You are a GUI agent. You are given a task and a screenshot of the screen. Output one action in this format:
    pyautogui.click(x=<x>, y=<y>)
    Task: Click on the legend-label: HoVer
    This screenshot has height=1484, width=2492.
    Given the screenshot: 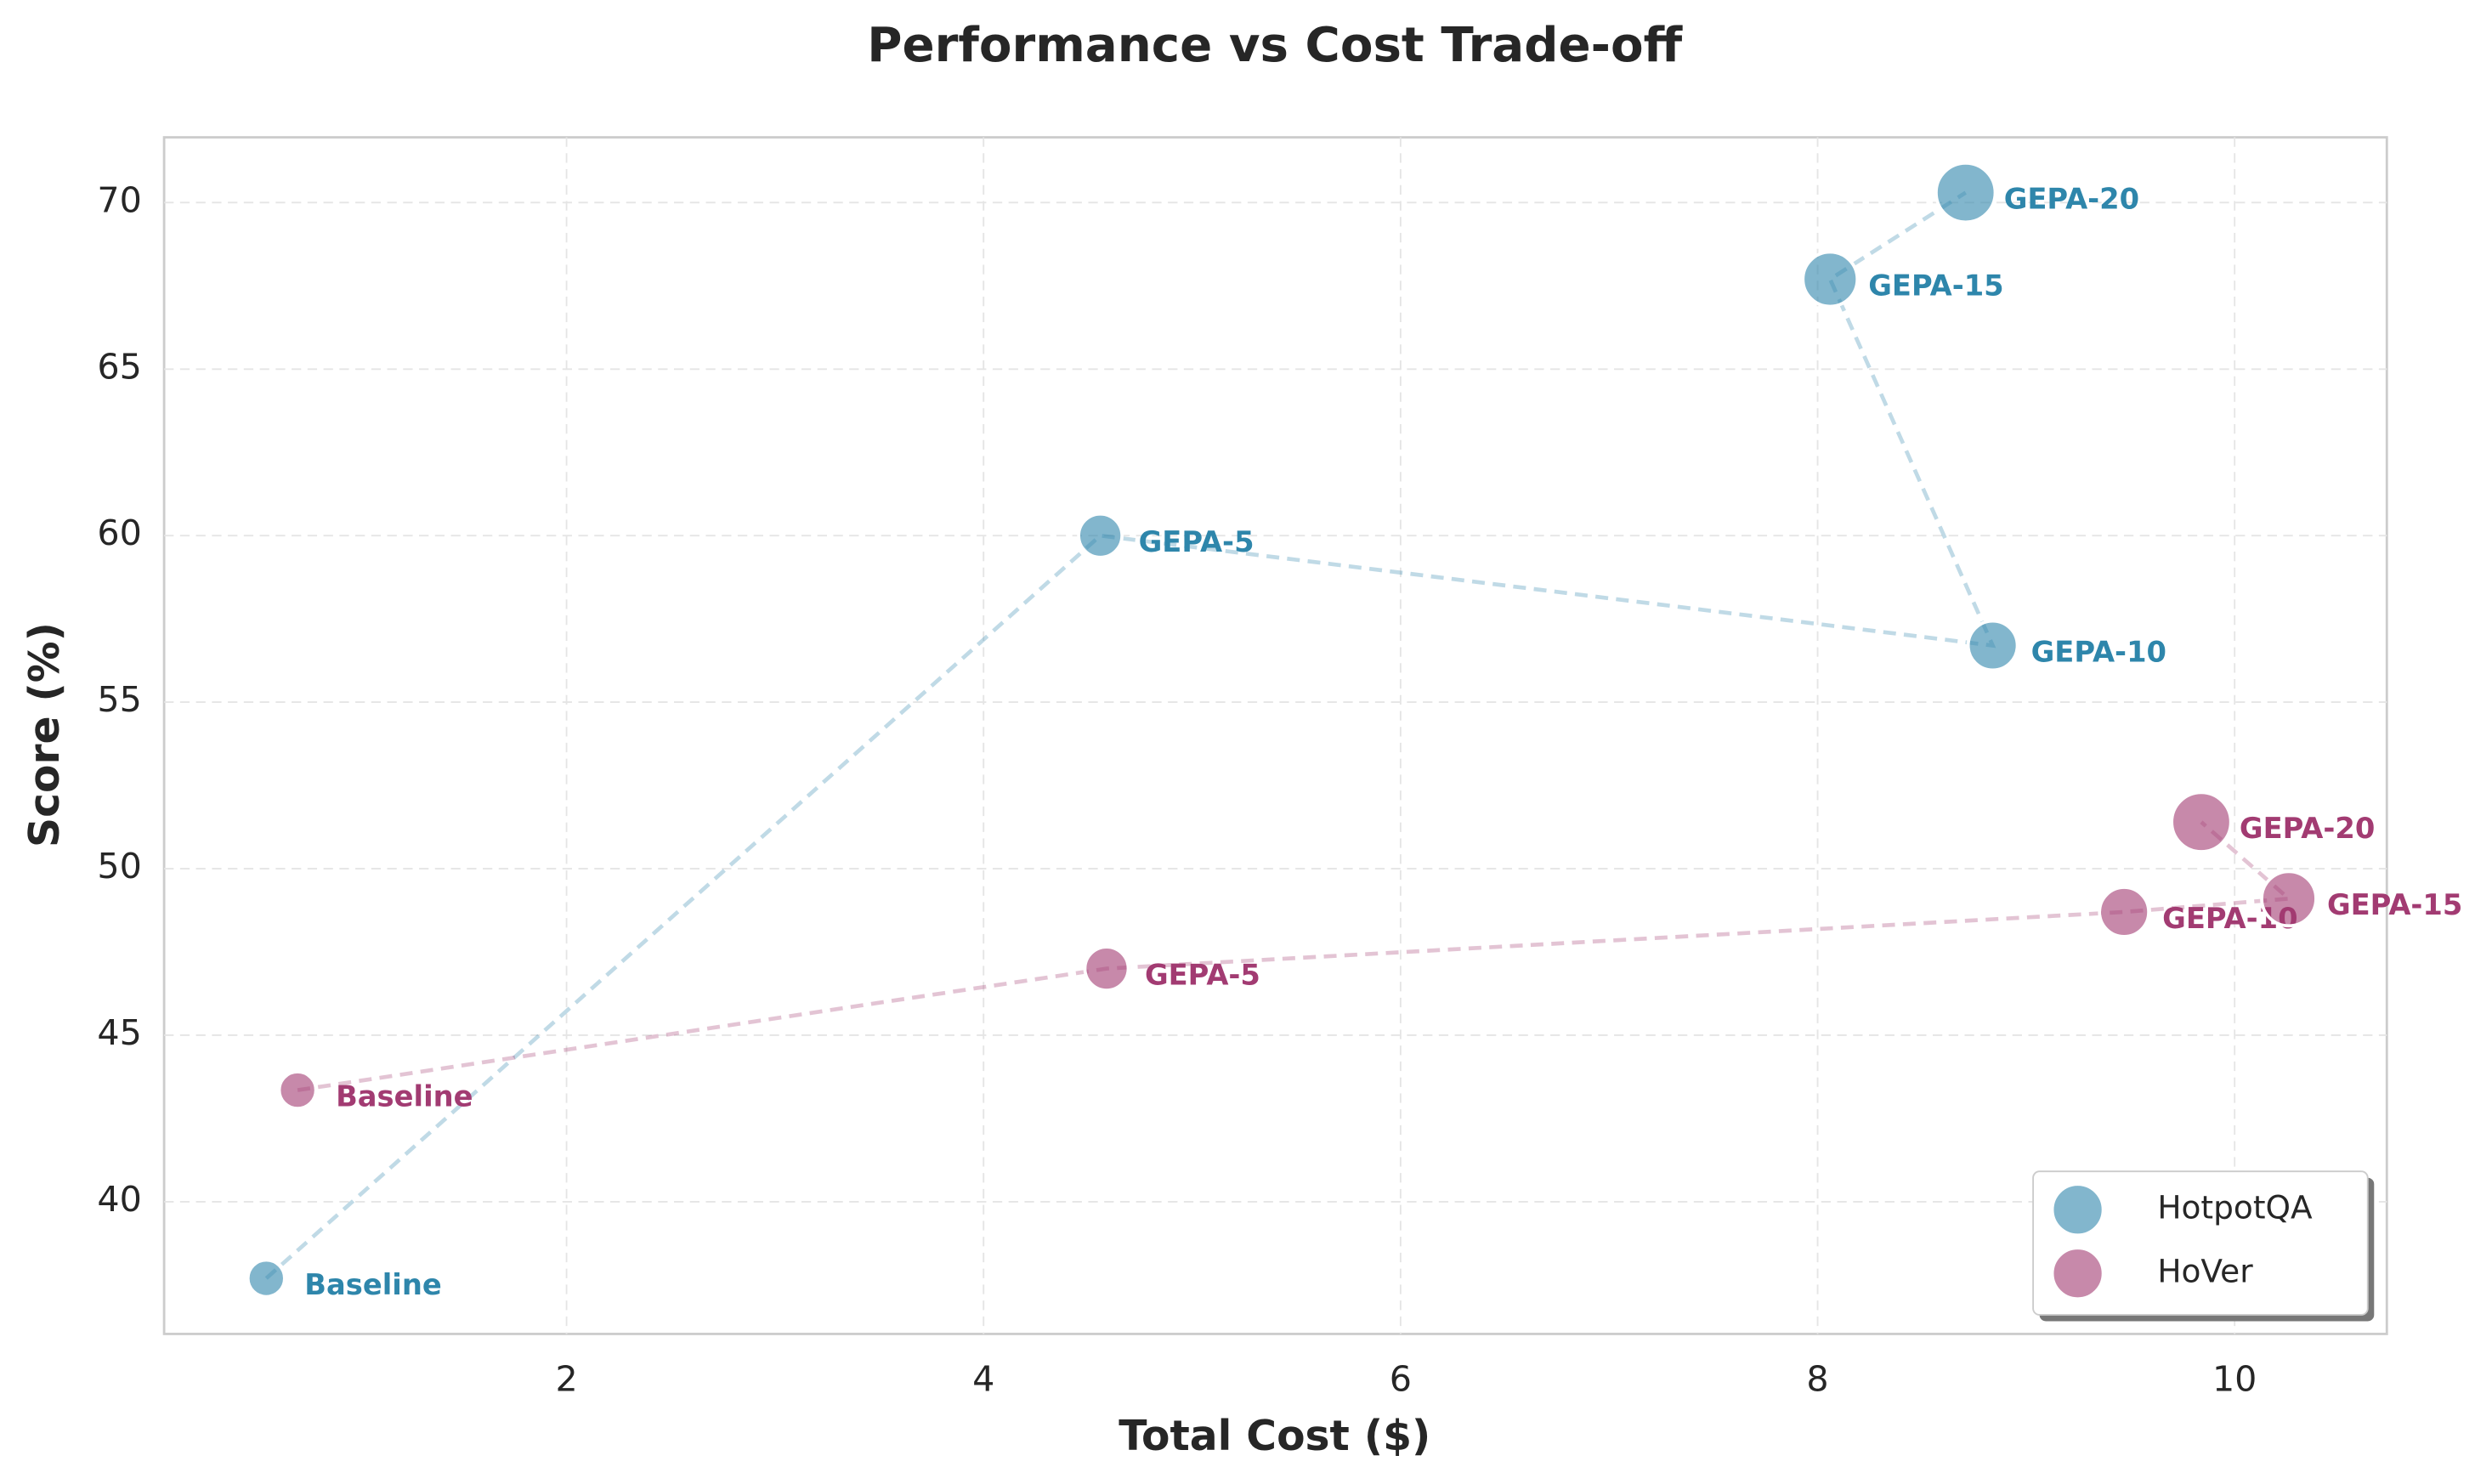 What is the action you would take?
    pyautogui.click(x=2205, y=1271)
    